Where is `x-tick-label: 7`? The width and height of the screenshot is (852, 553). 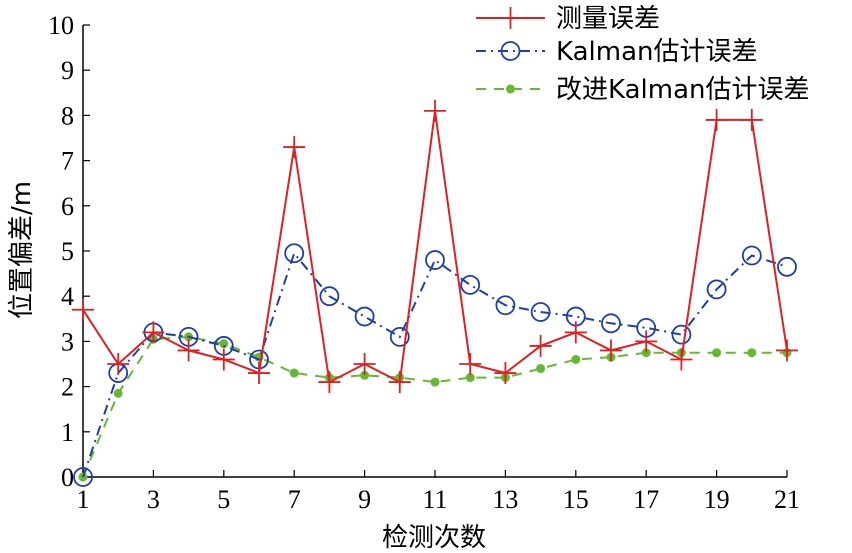 x-tick-label: 7 is located at coordinates (294, 499).